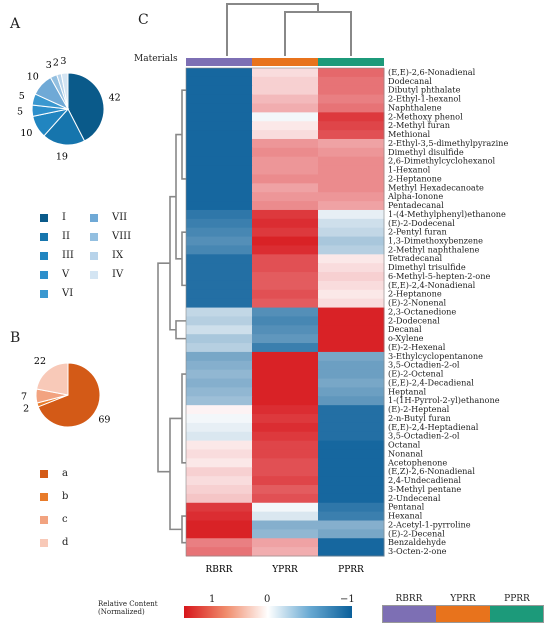  What do you see at coordinates (417, 551) in the screenshot?
I see `heatmap-row-label: 3-Octen-2-one` at bounding box center [417, 551].